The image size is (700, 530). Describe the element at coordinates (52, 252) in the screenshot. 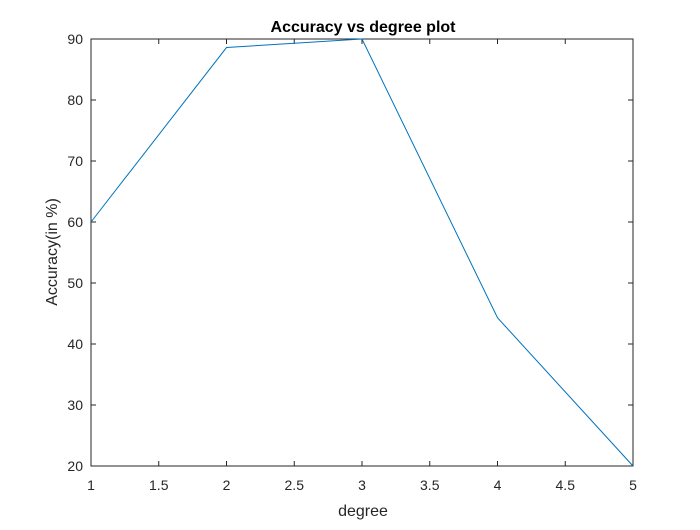

I see `y-axis-label: Accuracy(in %)` at that location.